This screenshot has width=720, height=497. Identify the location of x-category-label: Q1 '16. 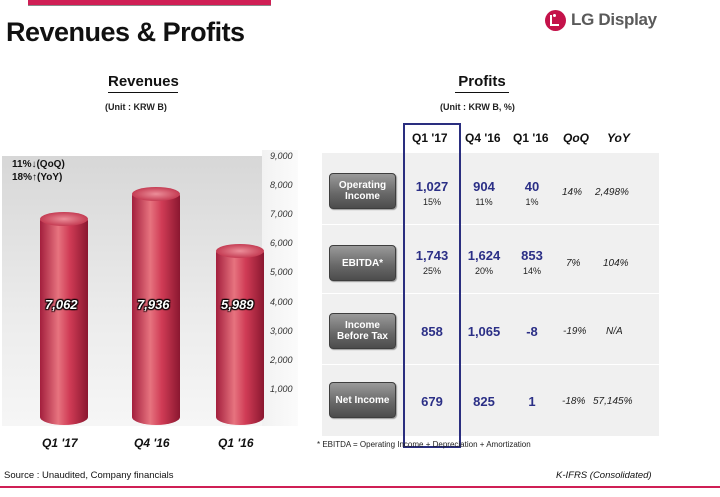
(236, 443).